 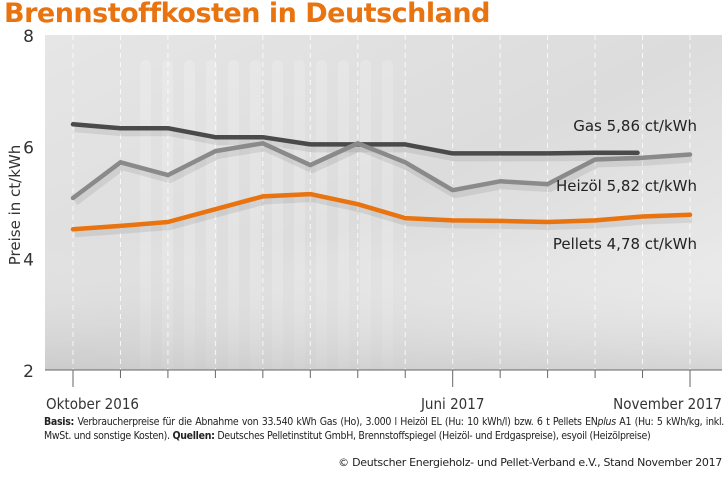 What do you see at coordinates (193, 436) in the screenshot?
I see `sources-label: Quellen:` at bounding box center [193, 436].